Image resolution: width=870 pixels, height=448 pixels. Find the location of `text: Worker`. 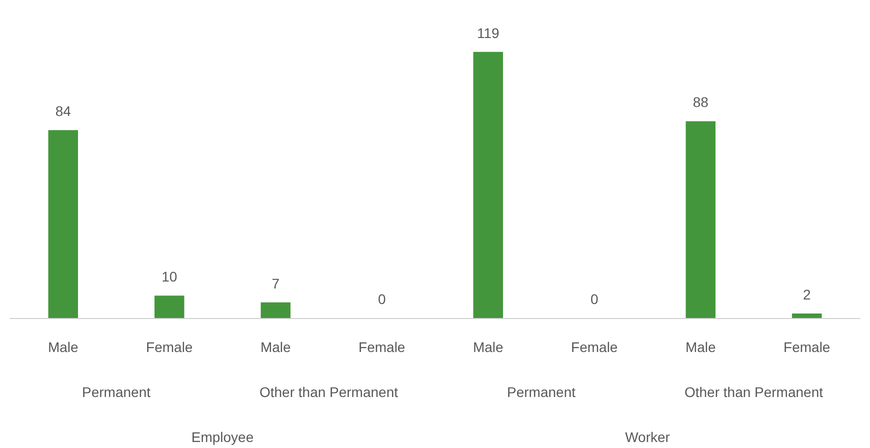

text: Worker is located at coordinates (647, 437).